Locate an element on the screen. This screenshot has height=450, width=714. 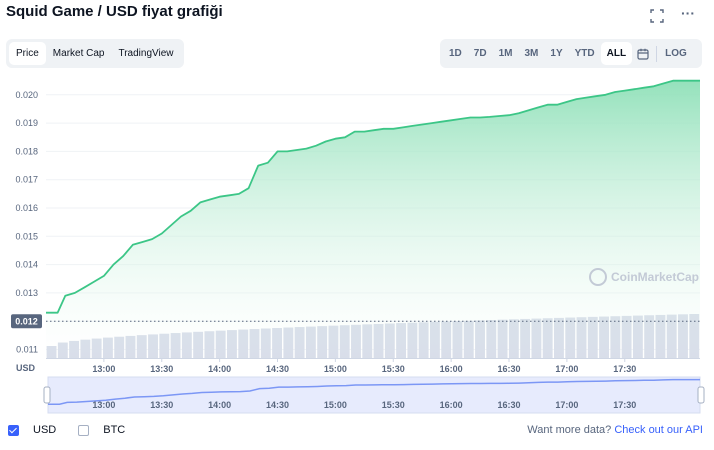
x-tick-label: 16:30 is located at coordinates (508, 369).